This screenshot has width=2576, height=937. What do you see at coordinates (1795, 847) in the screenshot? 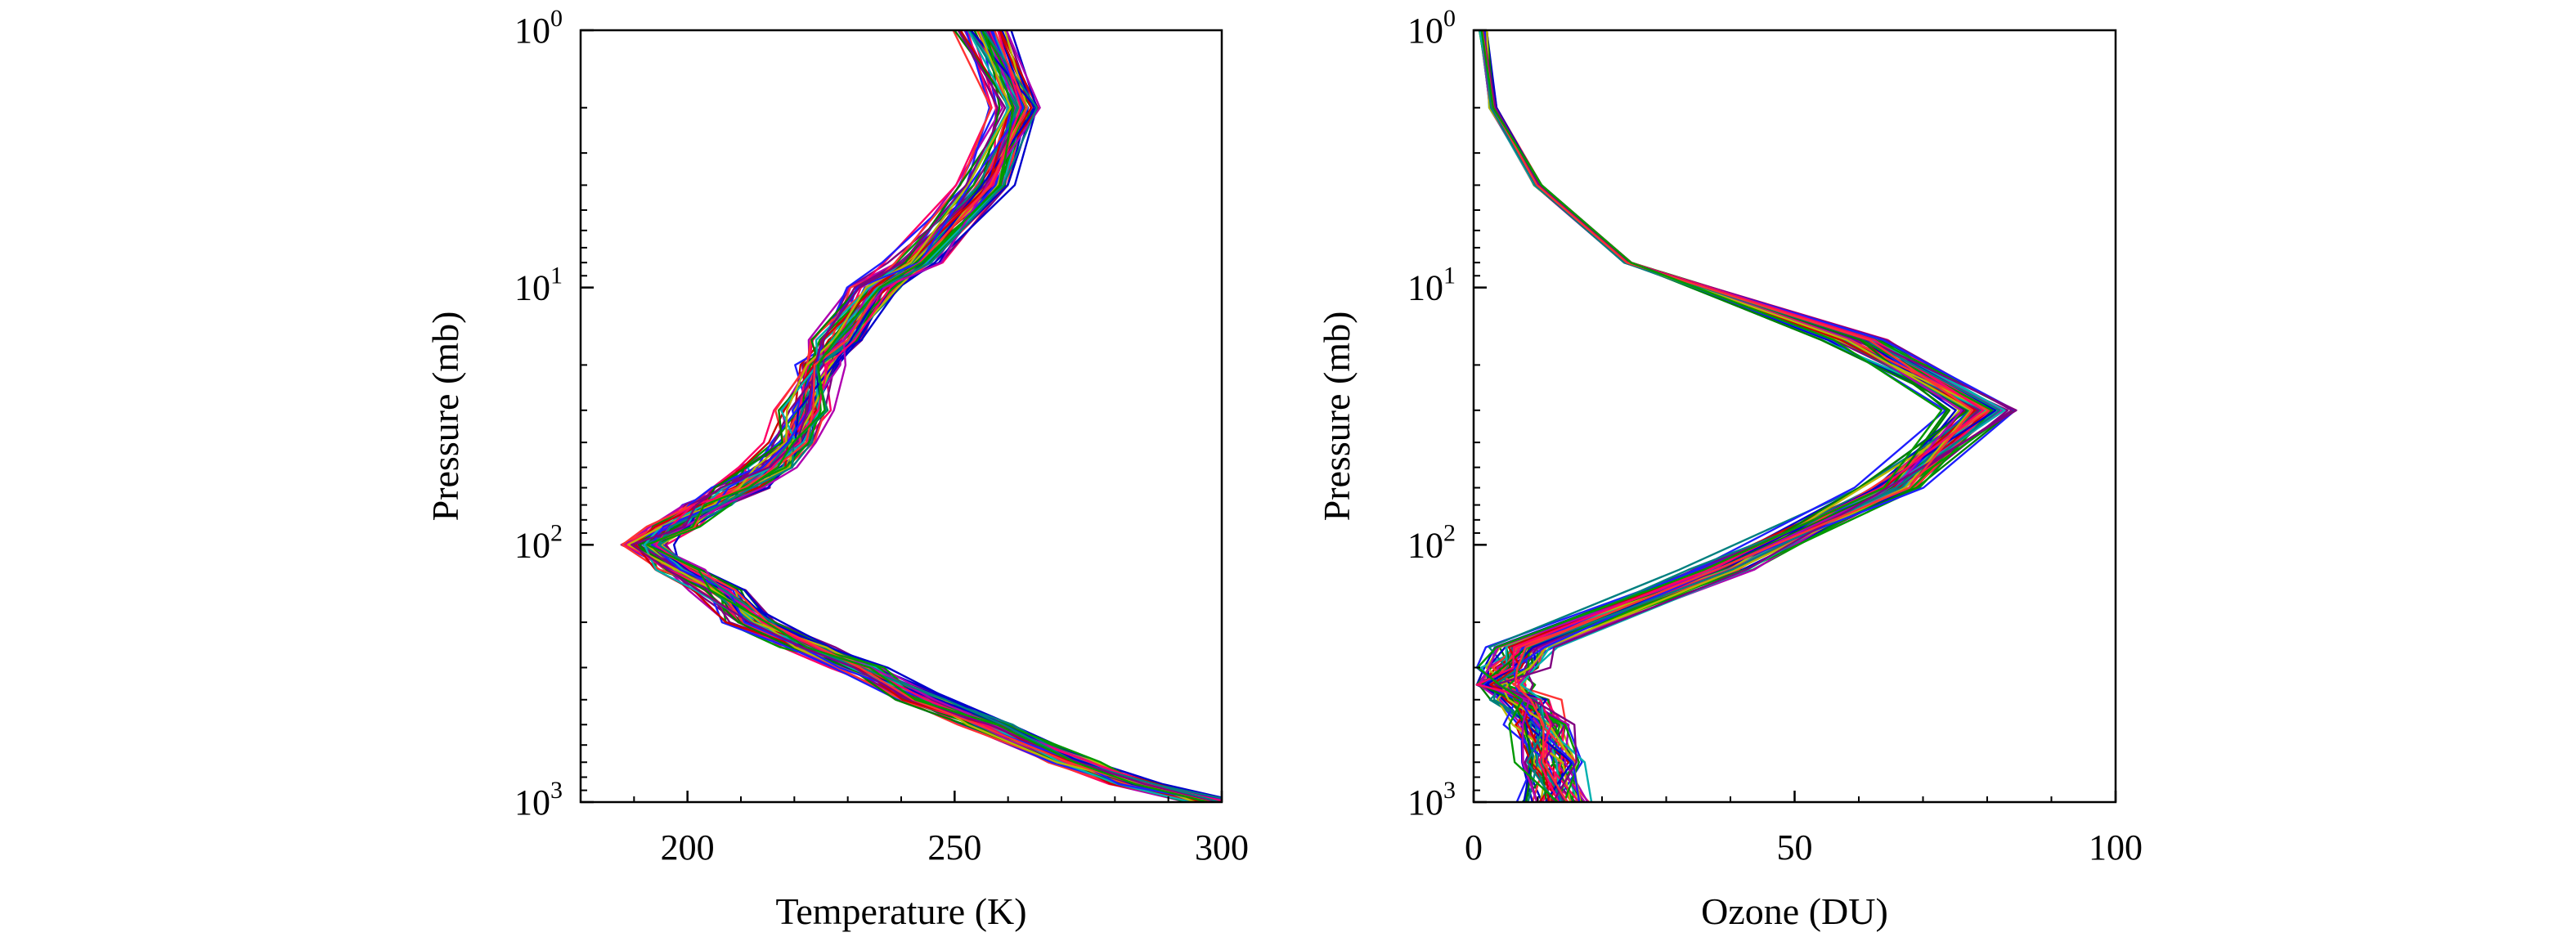
I see `x-tick-label: 50` at bounding box center [1795, 847].